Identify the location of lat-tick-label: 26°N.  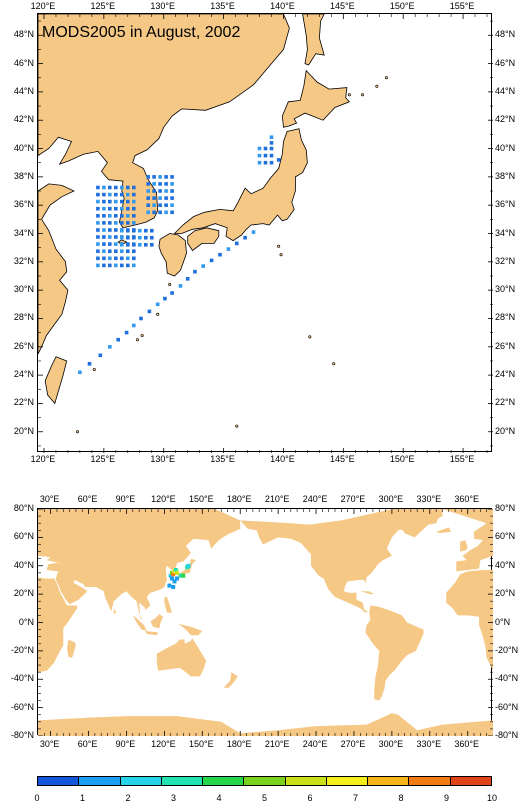
(505, 345).